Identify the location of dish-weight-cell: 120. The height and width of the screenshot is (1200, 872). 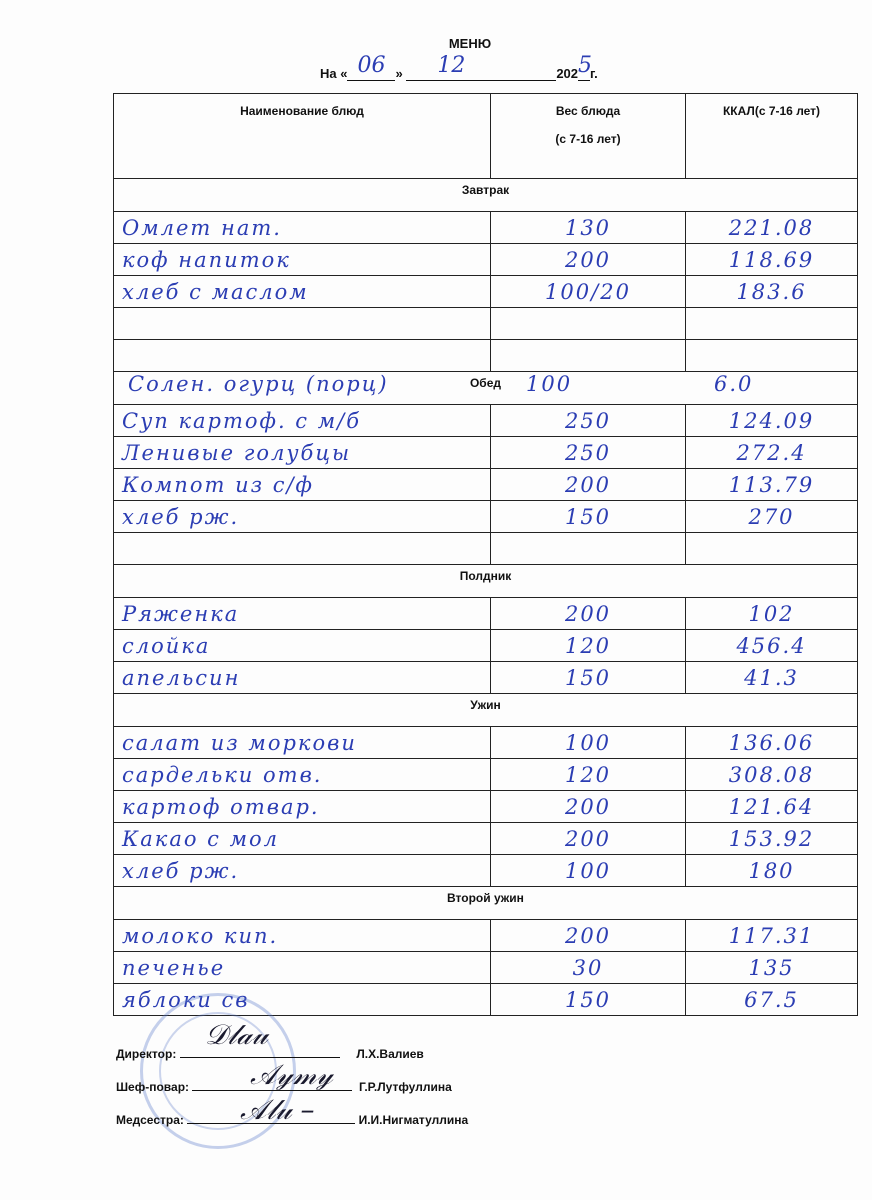
(588, 645).